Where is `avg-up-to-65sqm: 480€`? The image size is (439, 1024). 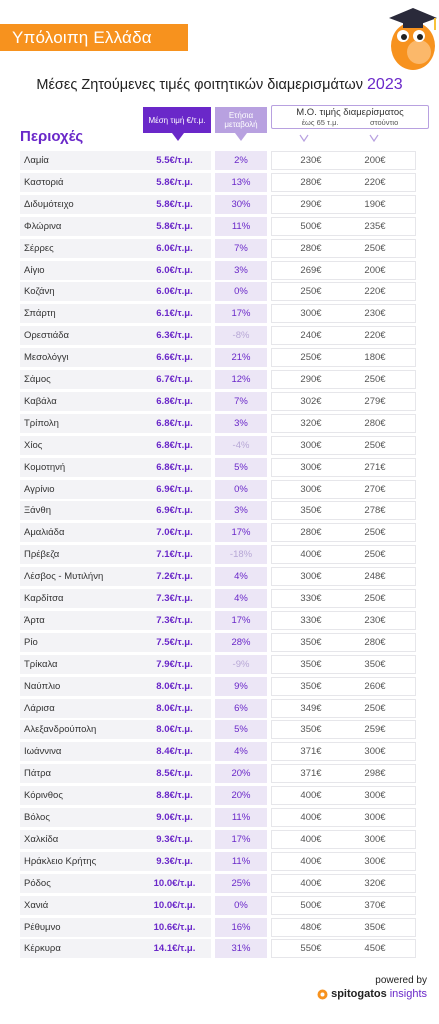
avg-up-to-65sqm: 480€ is located at coordinates (311, 927).